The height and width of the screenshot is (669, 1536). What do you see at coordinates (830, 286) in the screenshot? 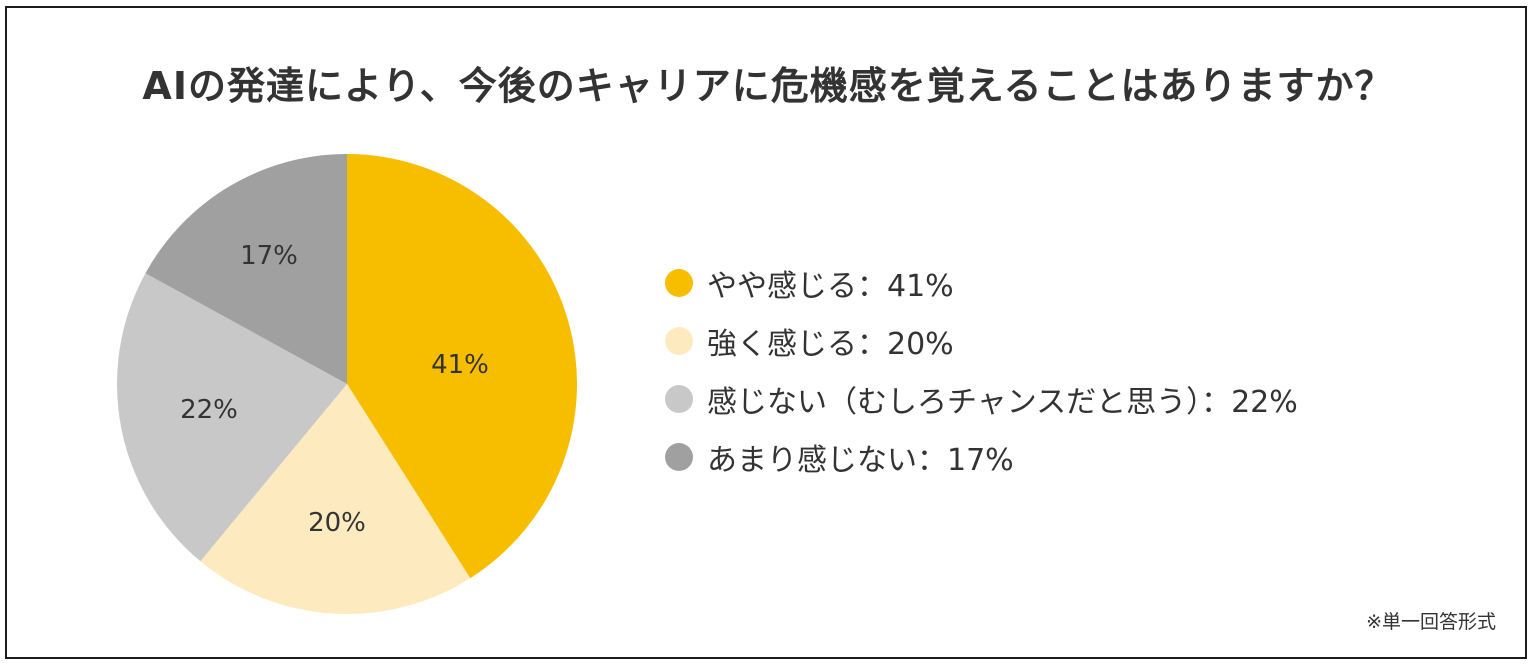
I see `legend-label: やや感じる：41%` at bounding box center [830, 286].